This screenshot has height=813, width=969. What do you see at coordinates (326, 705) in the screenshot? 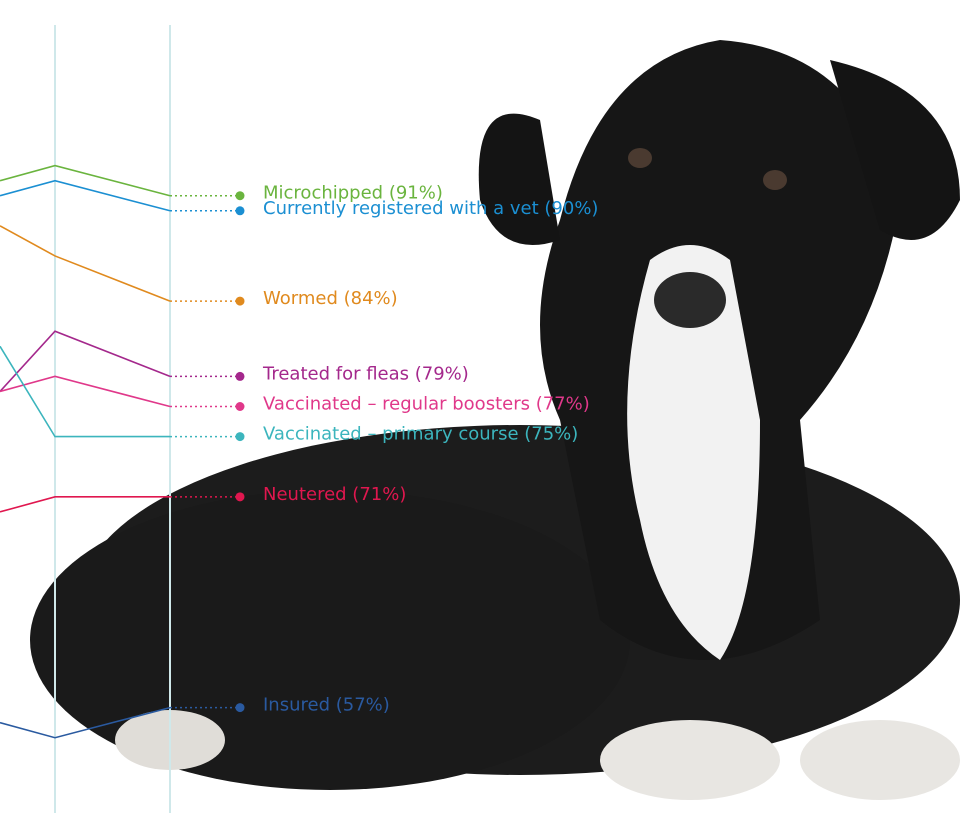
I see `series-label: Insured (57%)` at bounding box center [326, 705].